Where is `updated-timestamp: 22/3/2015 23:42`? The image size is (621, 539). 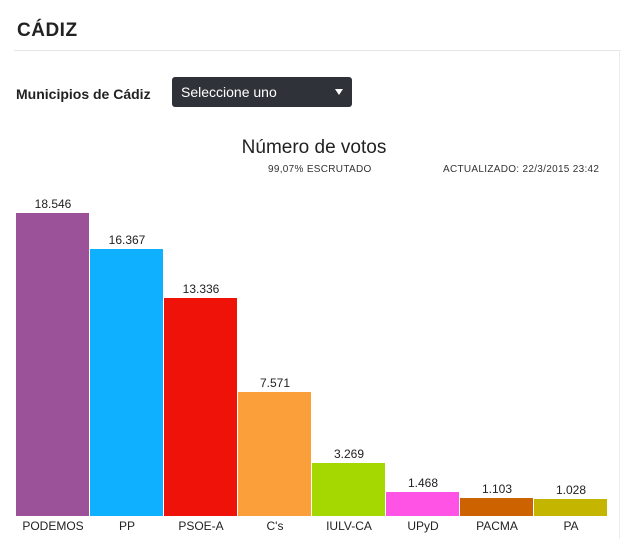
updated-timestamp: 22/3/2015 23:42 is located at coordinates (561, 169).